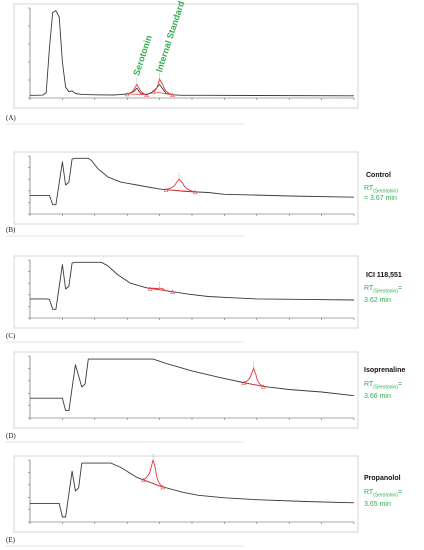  I want to click on panel-d-trace, so click(192, 385).